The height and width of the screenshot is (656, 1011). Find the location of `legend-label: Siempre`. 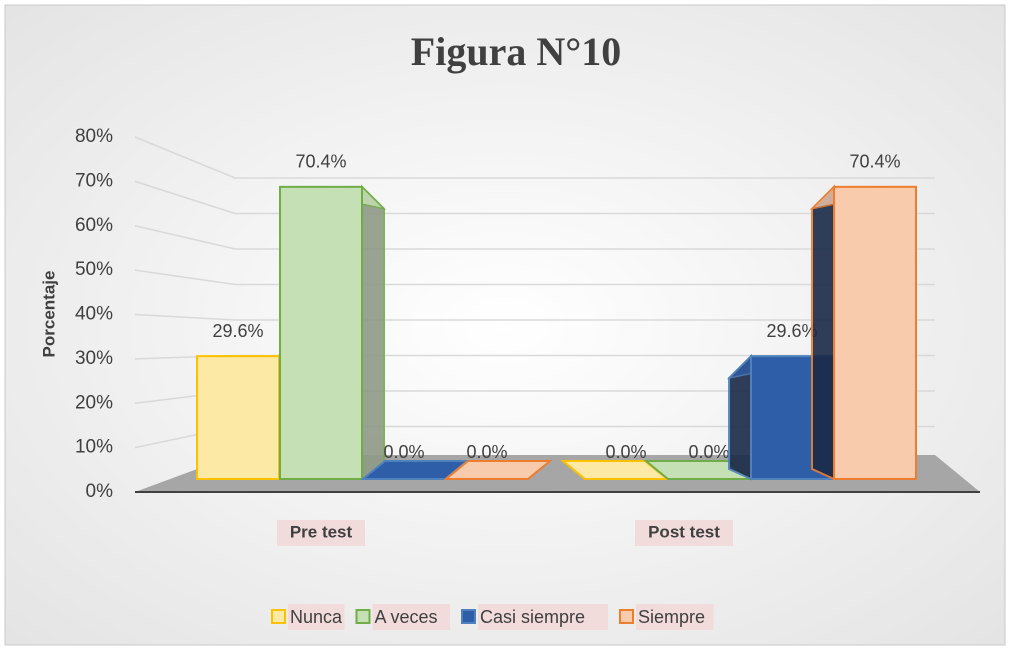

legend-label: Siempre is located at coordinates (671, 617).